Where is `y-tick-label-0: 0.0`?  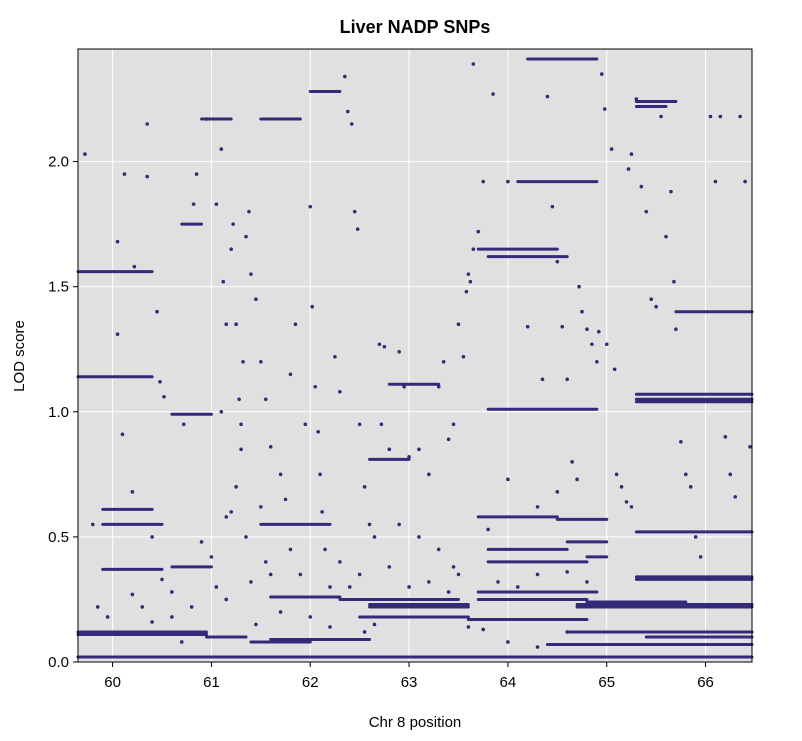 y-tick-label-0: 0.0 is located at coordinates (58, 662).